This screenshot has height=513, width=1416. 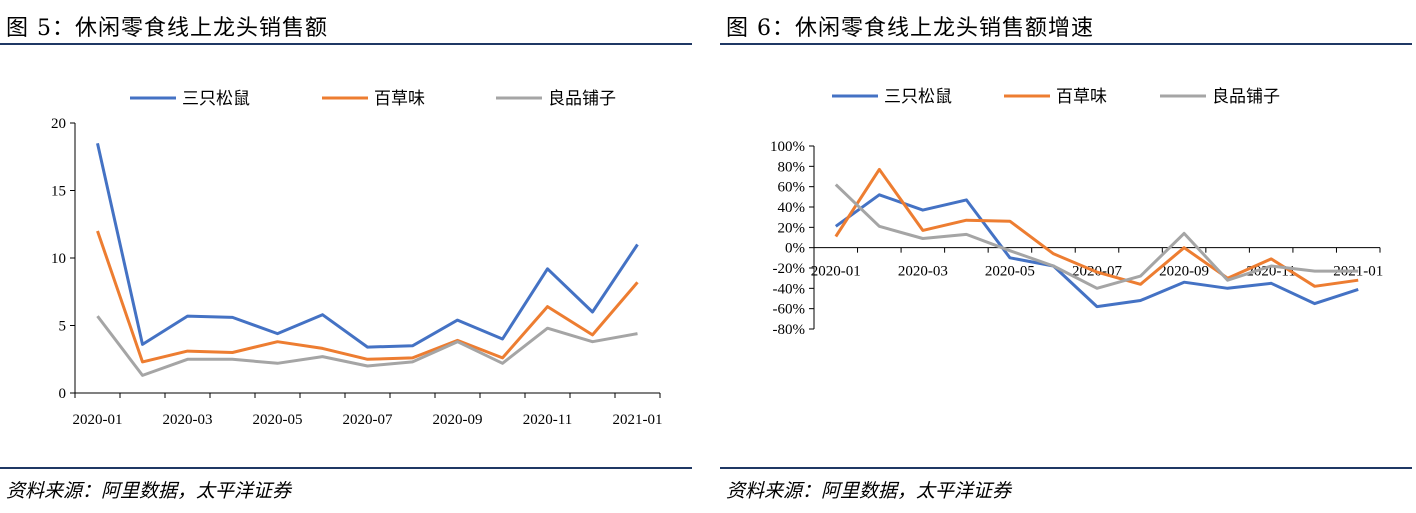 I want to click on y-tick-label: 100%, so click(x=787, y=147).